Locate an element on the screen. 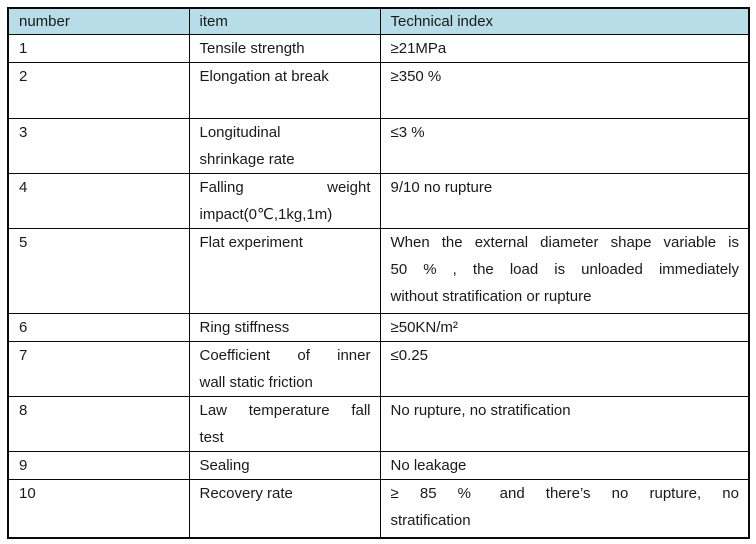 This screenshot has width=756, height=544. cell-technical-index: 9/10 no rupture is located at coordinates (564, 201).